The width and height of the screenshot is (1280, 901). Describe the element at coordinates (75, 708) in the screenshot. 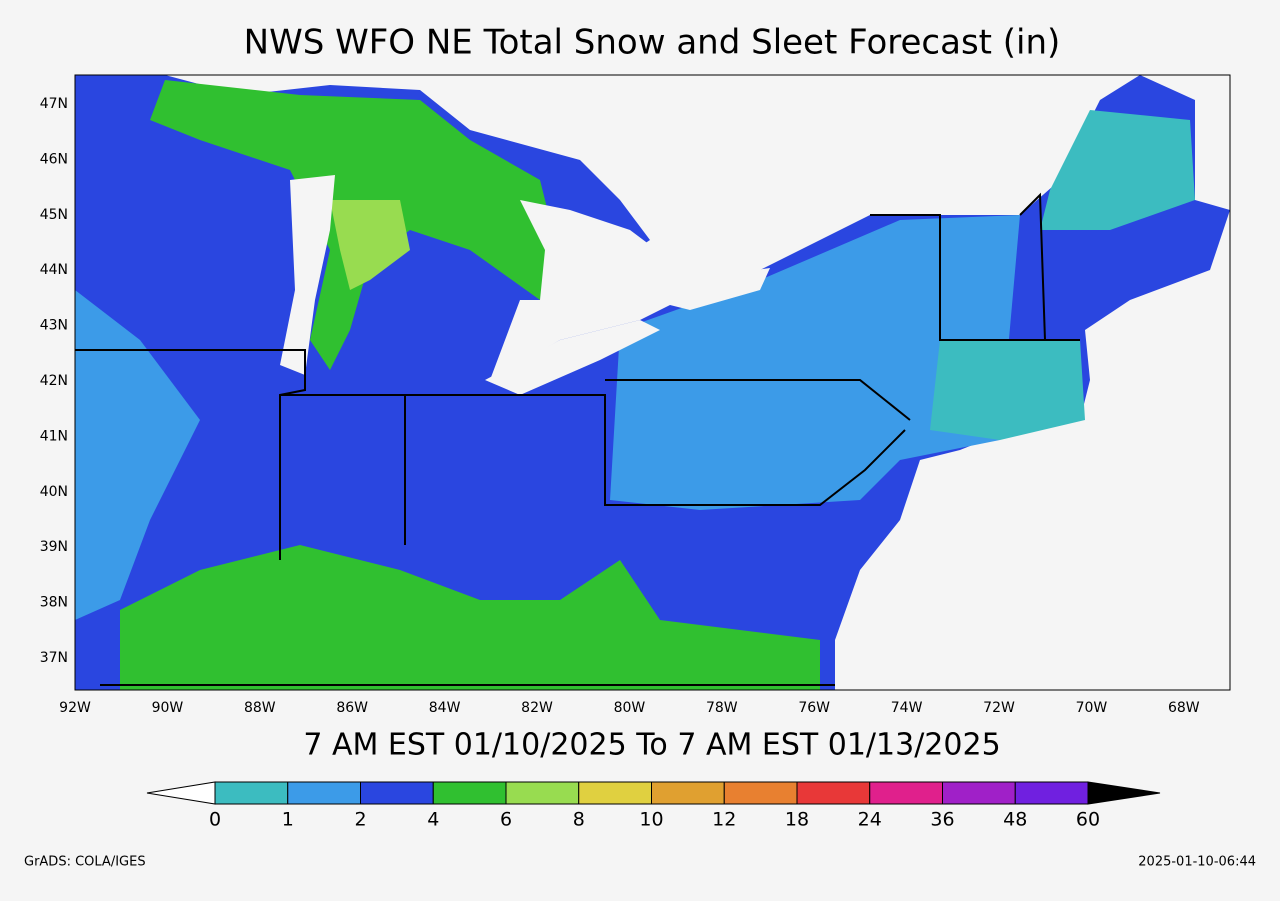

I see `longitude-label: 92W` at that location.